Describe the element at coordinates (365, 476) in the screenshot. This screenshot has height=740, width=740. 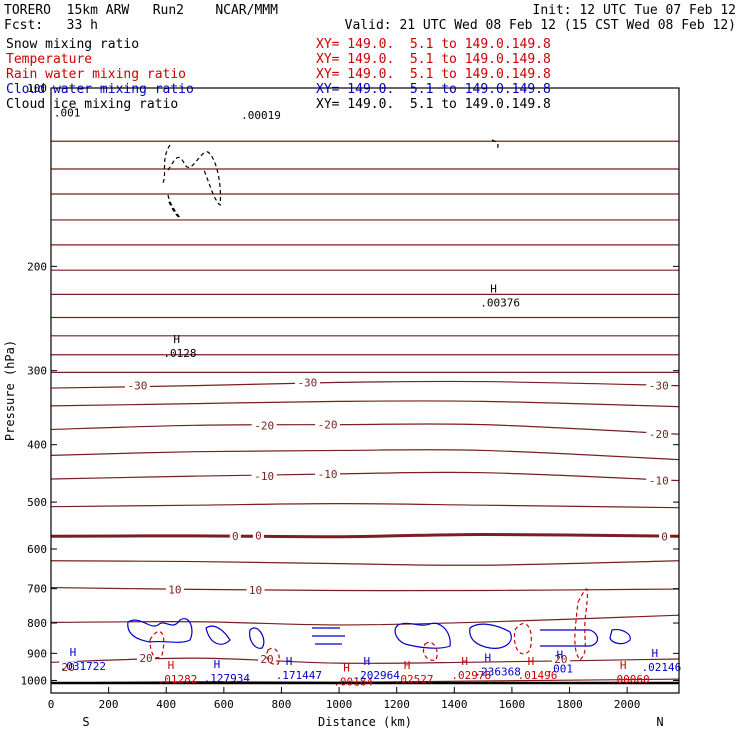
I see `isotherm--10` at that location.